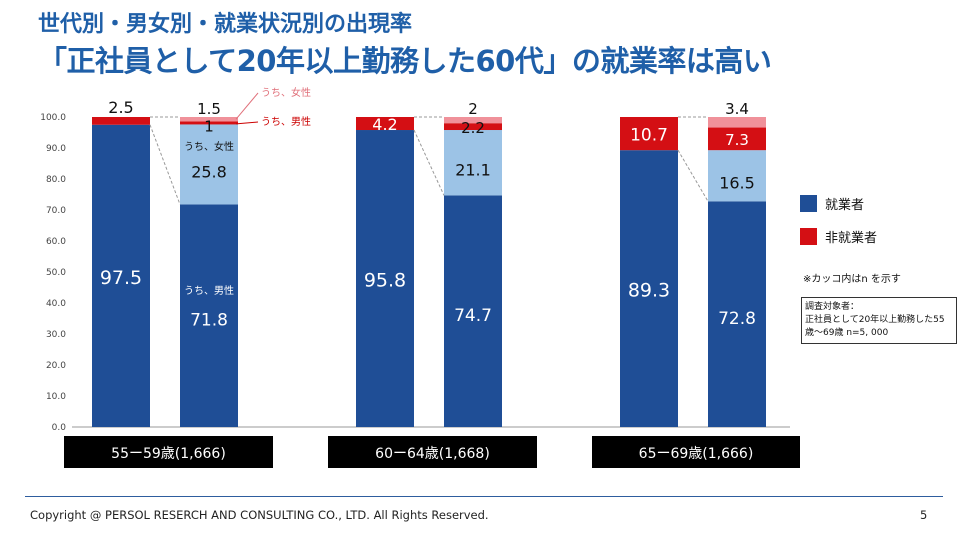 The height and width of the screenshot is (534, 968). I want to click on data-label-total-nonemployed: 2.5, so click(120, 107).